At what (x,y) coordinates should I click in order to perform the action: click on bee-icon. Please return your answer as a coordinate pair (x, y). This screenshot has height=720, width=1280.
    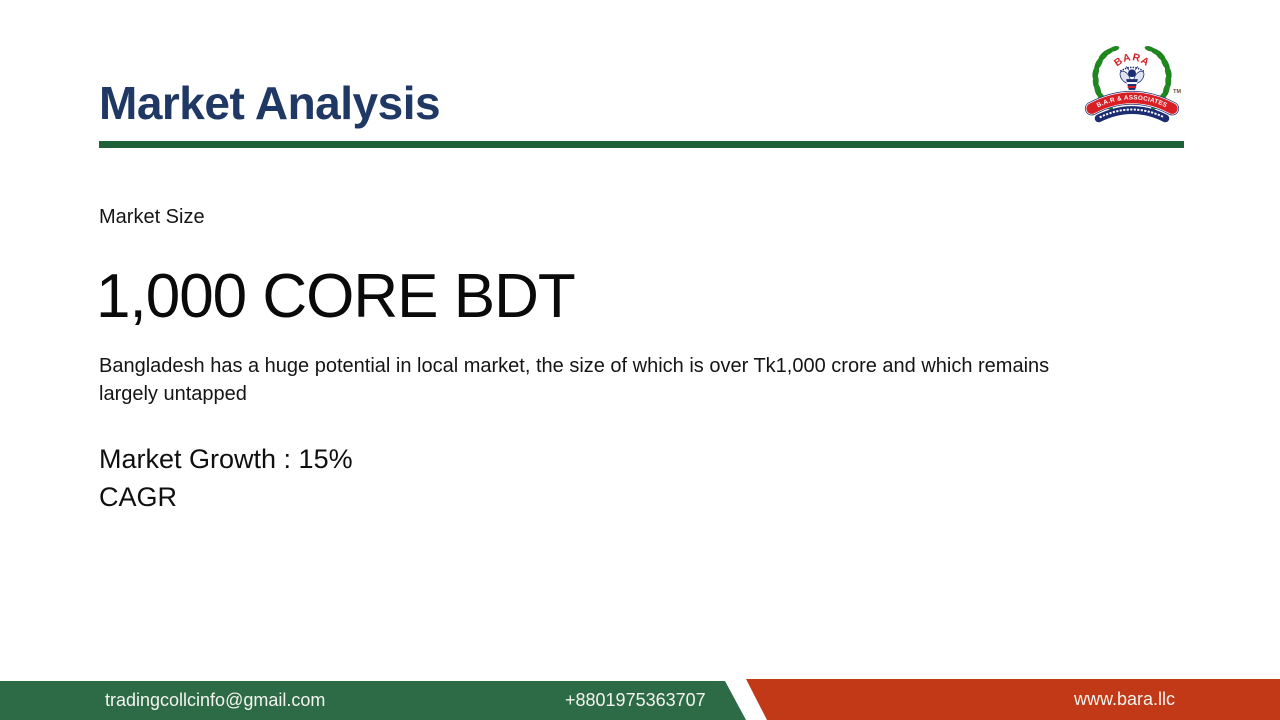
    Looking at the image, I should click on (1132, 80).